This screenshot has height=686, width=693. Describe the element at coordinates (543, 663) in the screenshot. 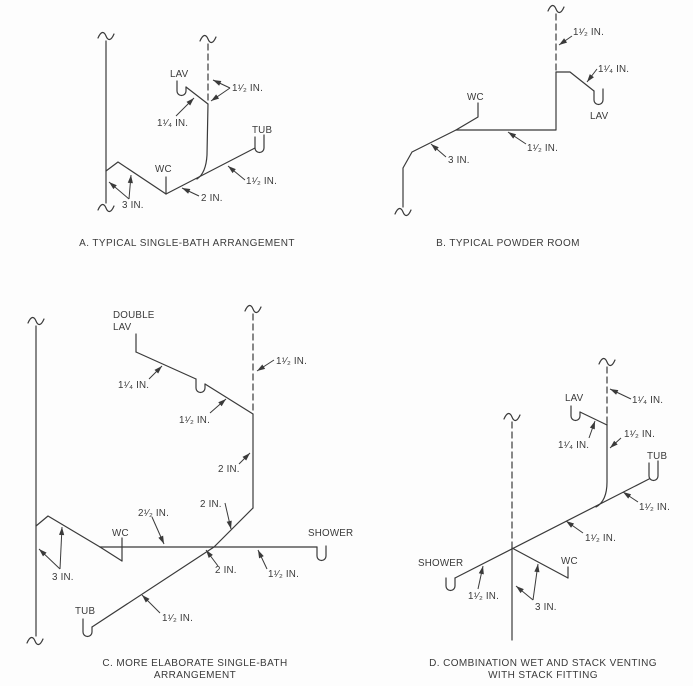

I see `diagram-d-caption-line1: D. COMBINATION WET AND STACK VENTING` at that location.